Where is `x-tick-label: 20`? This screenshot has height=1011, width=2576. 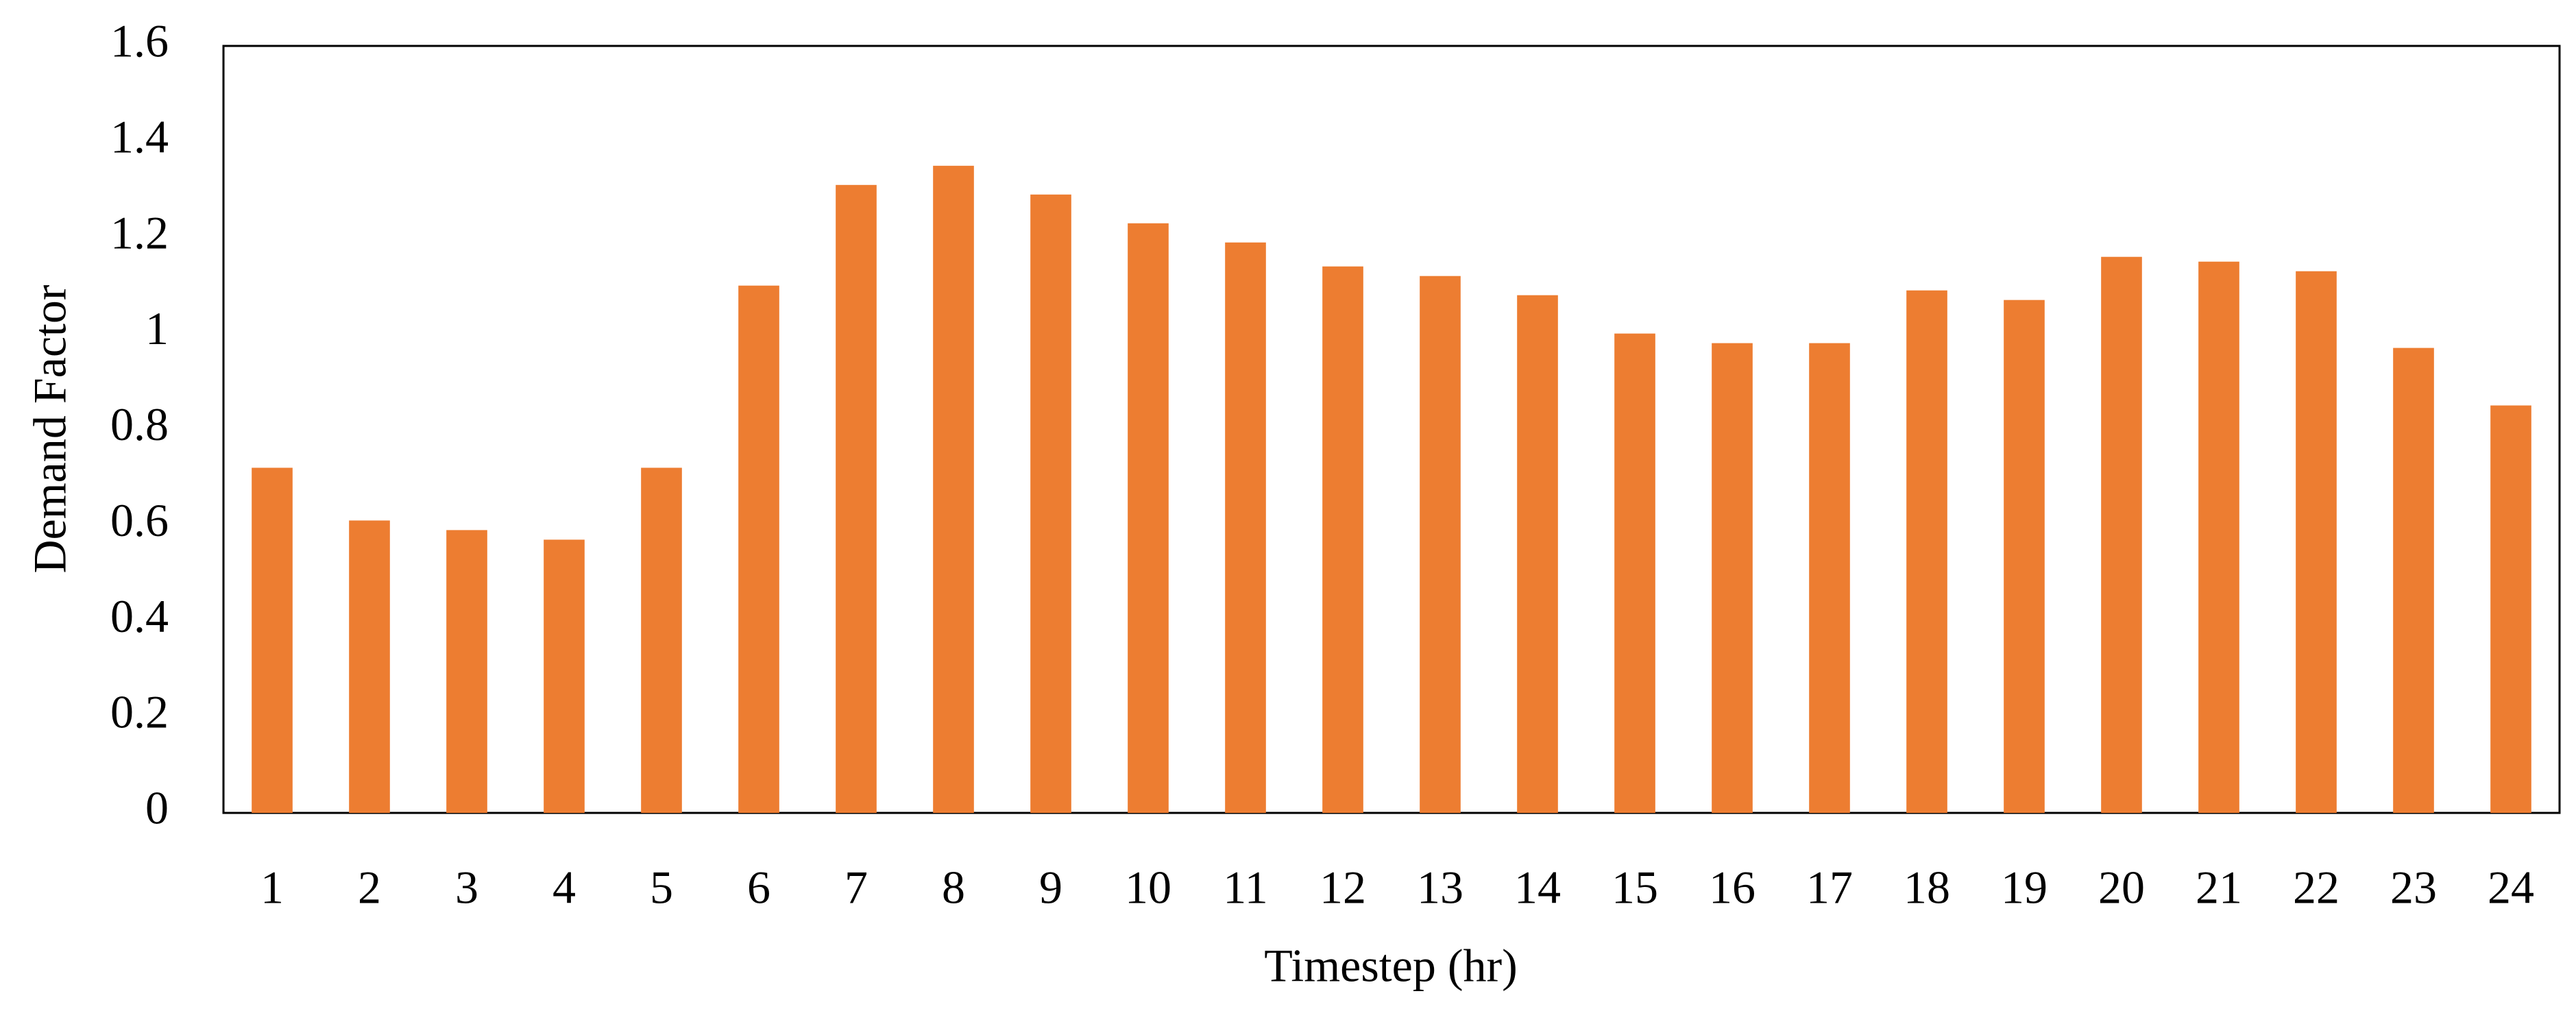 x-tick-label: 20 is located at coordinates (2121, 888).